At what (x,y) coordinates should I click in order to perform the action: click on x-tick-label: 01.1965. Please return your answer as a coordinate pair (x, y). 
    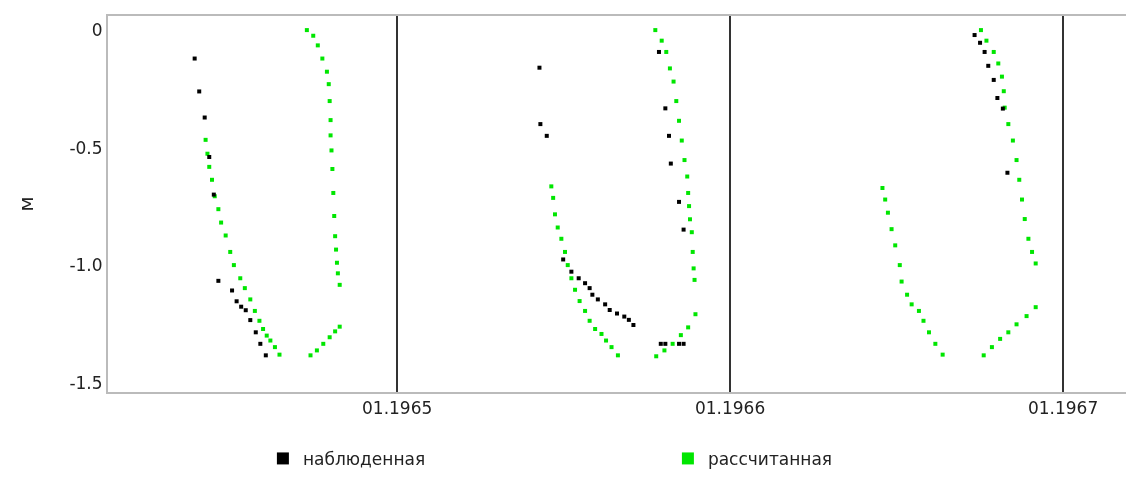
    Looking at the image, I should click on (397, 408).